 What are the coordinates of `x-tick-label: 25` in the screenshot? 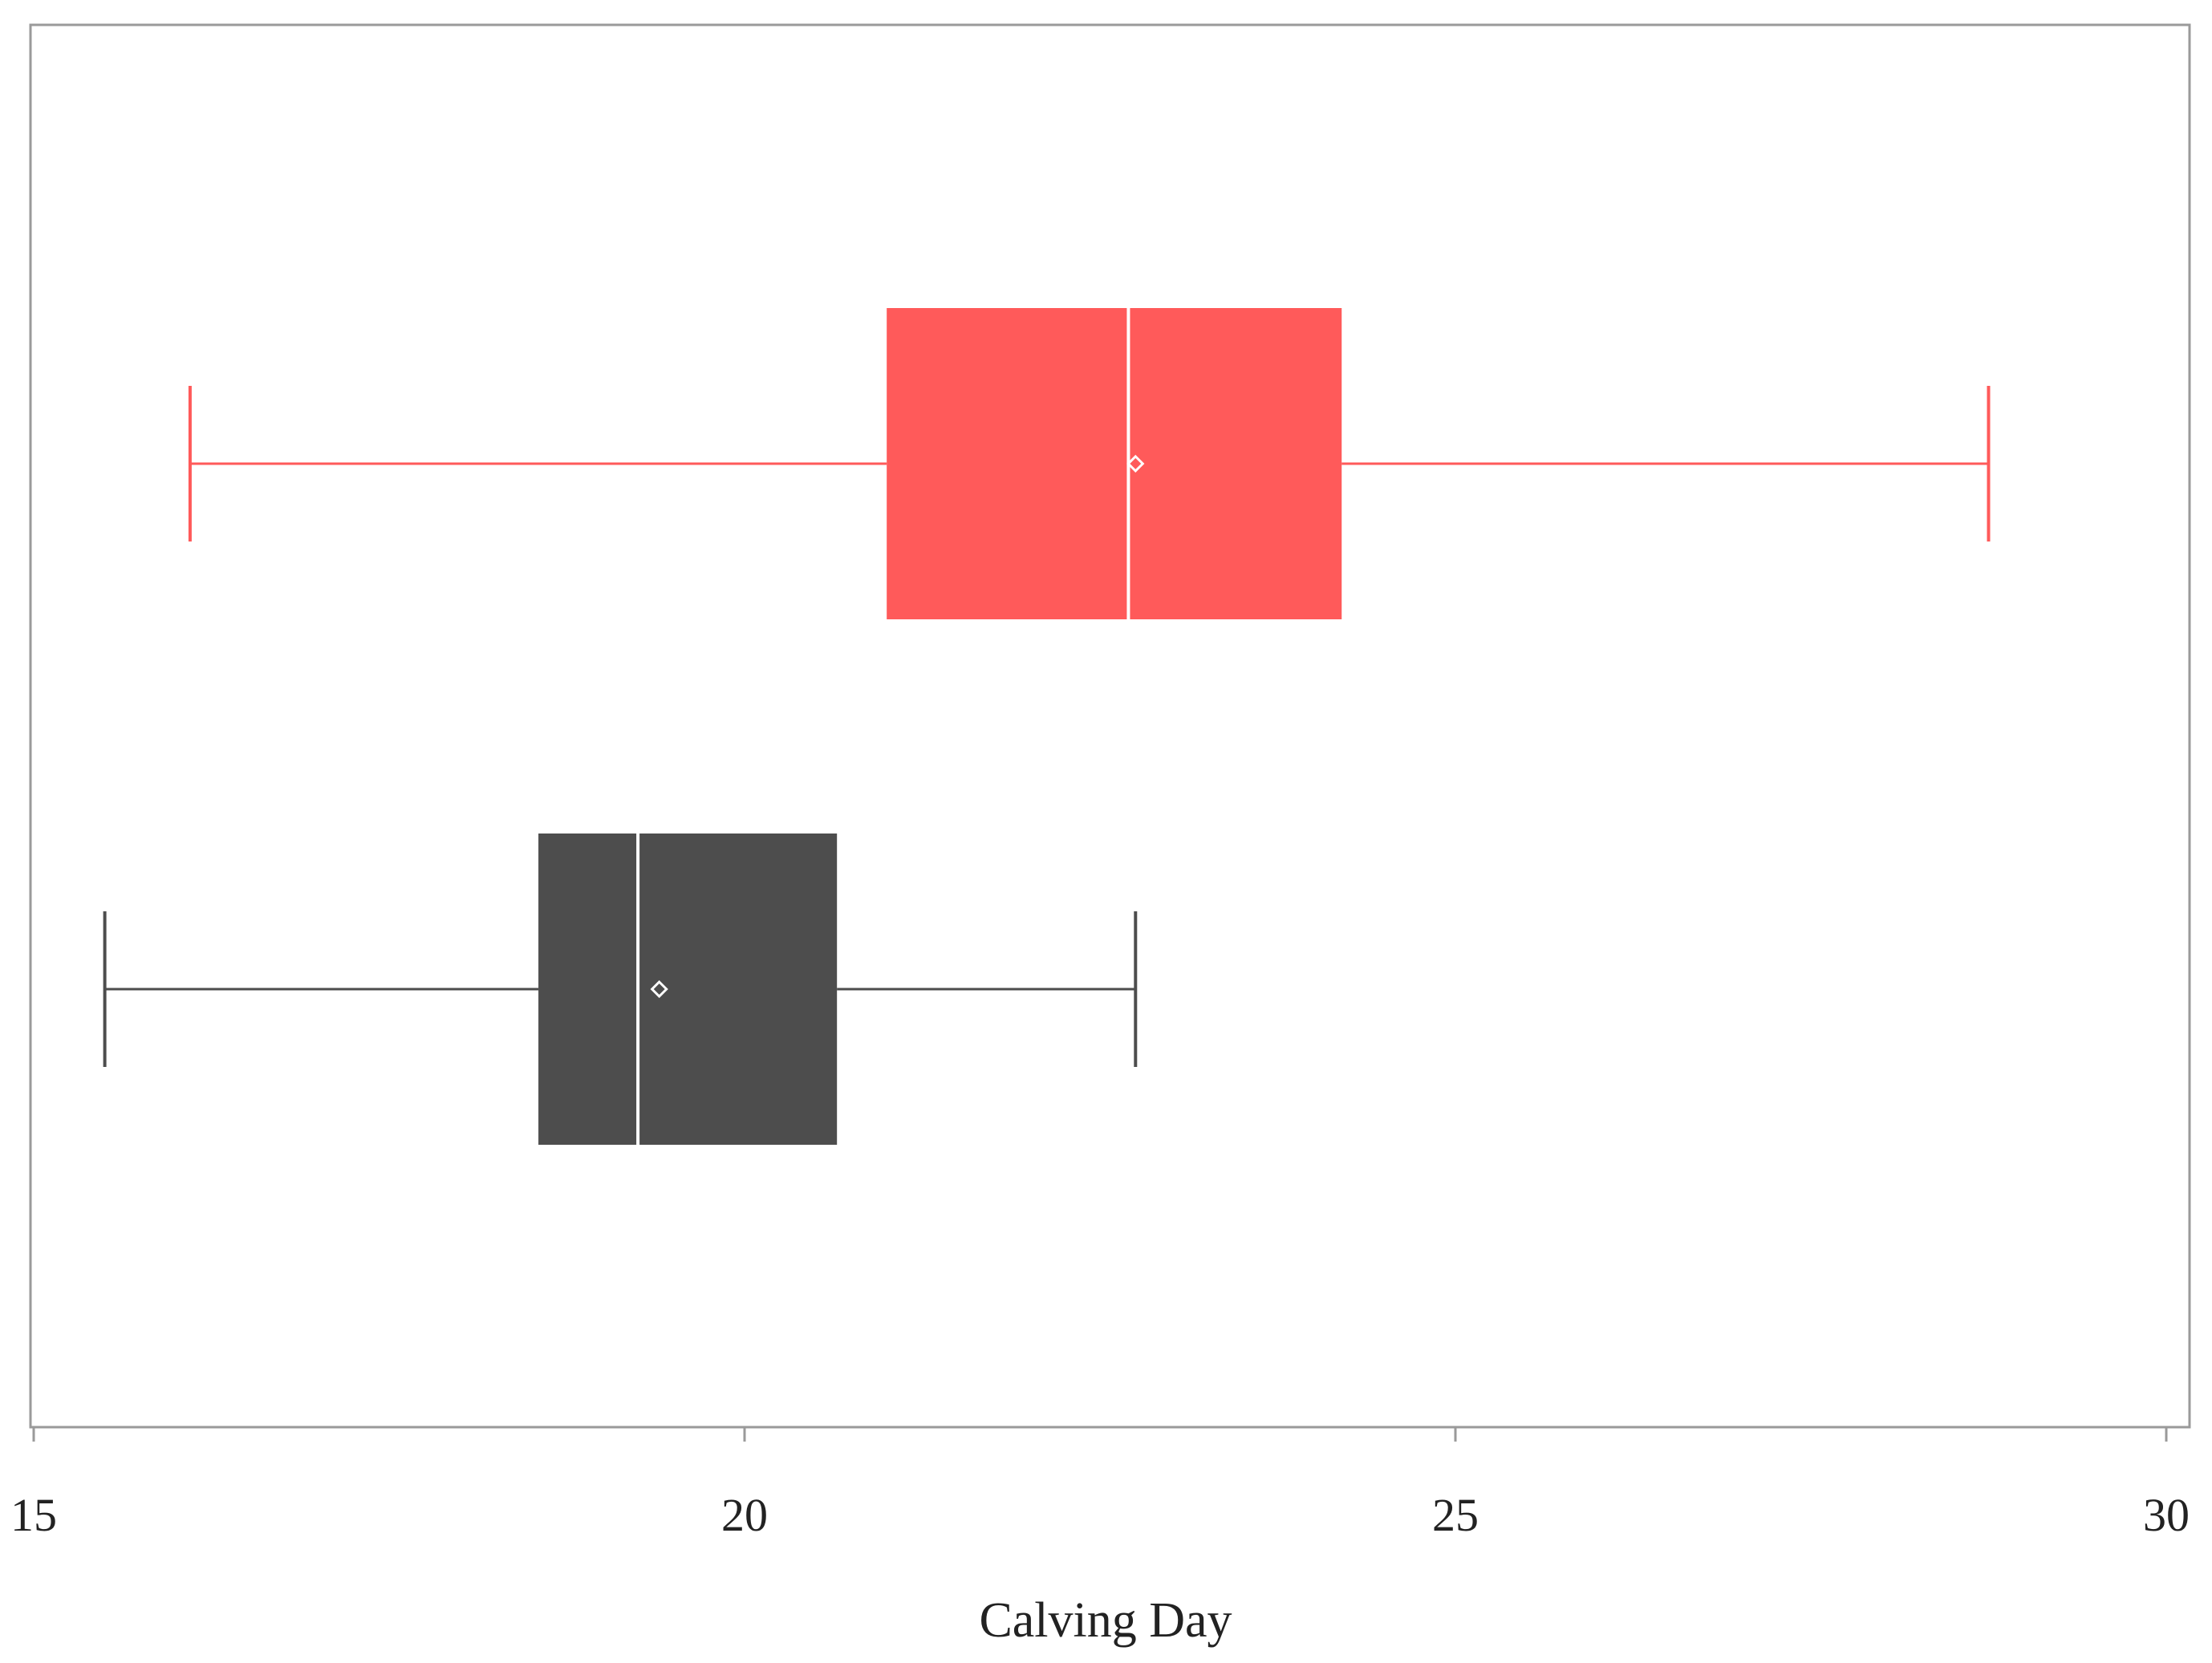 It's located at (1455, 1515).